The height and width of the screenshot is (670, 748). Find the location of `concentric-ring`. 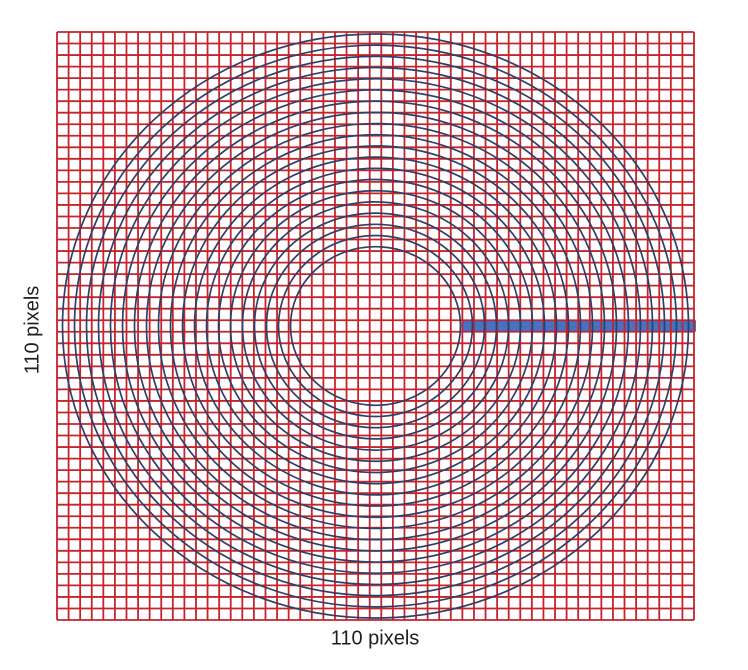

concentric-ring is located at coordinates (375, 326).